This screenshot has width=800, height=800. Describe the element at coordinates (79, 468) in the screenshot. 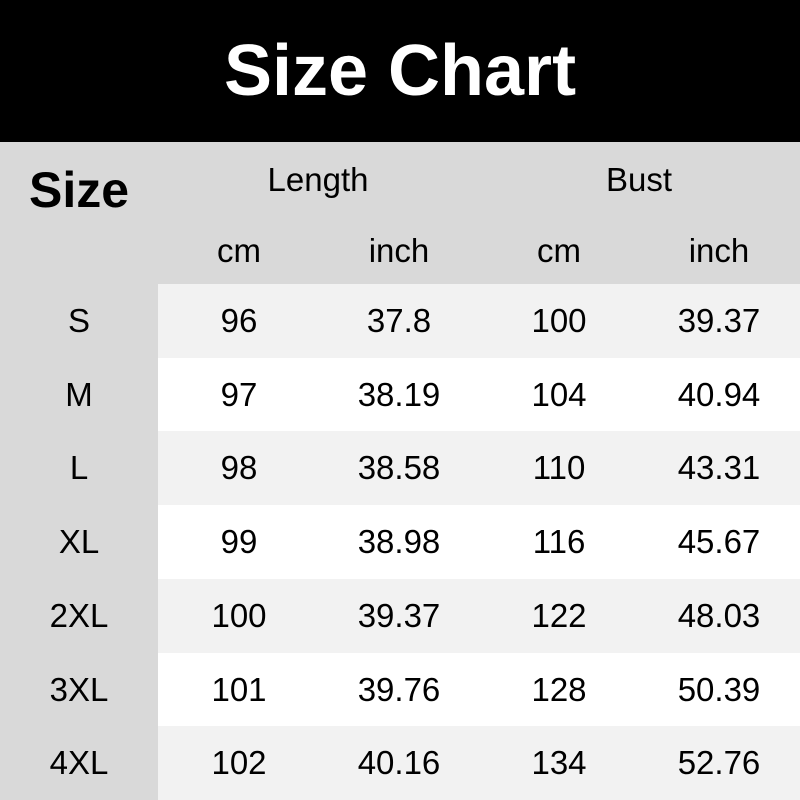

I see `size-cell: L` at that location.